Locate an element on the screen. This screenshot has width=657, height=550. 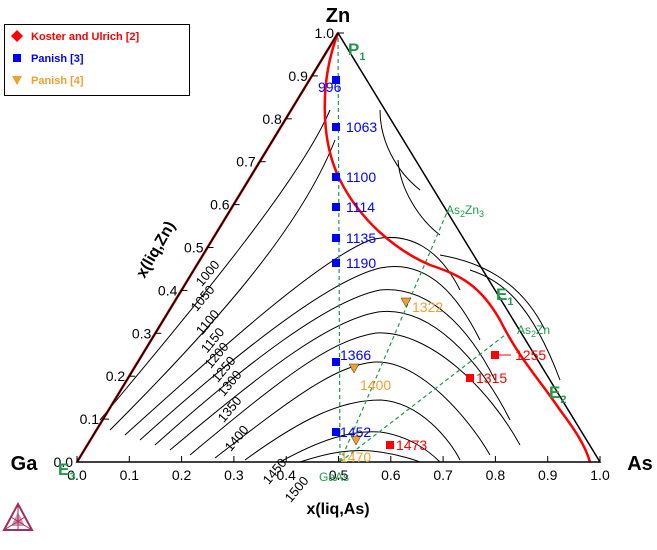
x-tick-label: 0.8 is located at coordinates (496, 475).